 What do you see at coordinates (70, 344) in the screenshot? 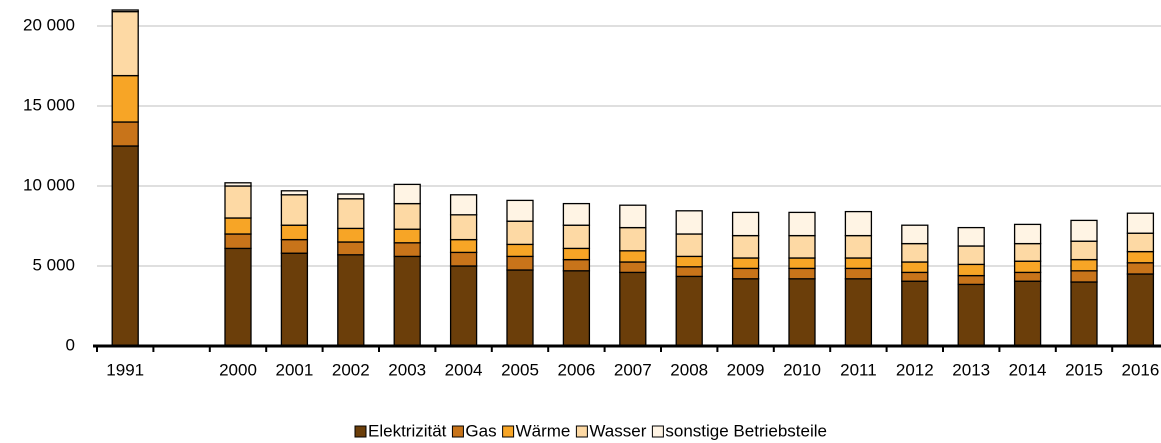
I see `y-tick-label: 0` at bounding box center [70, 344].